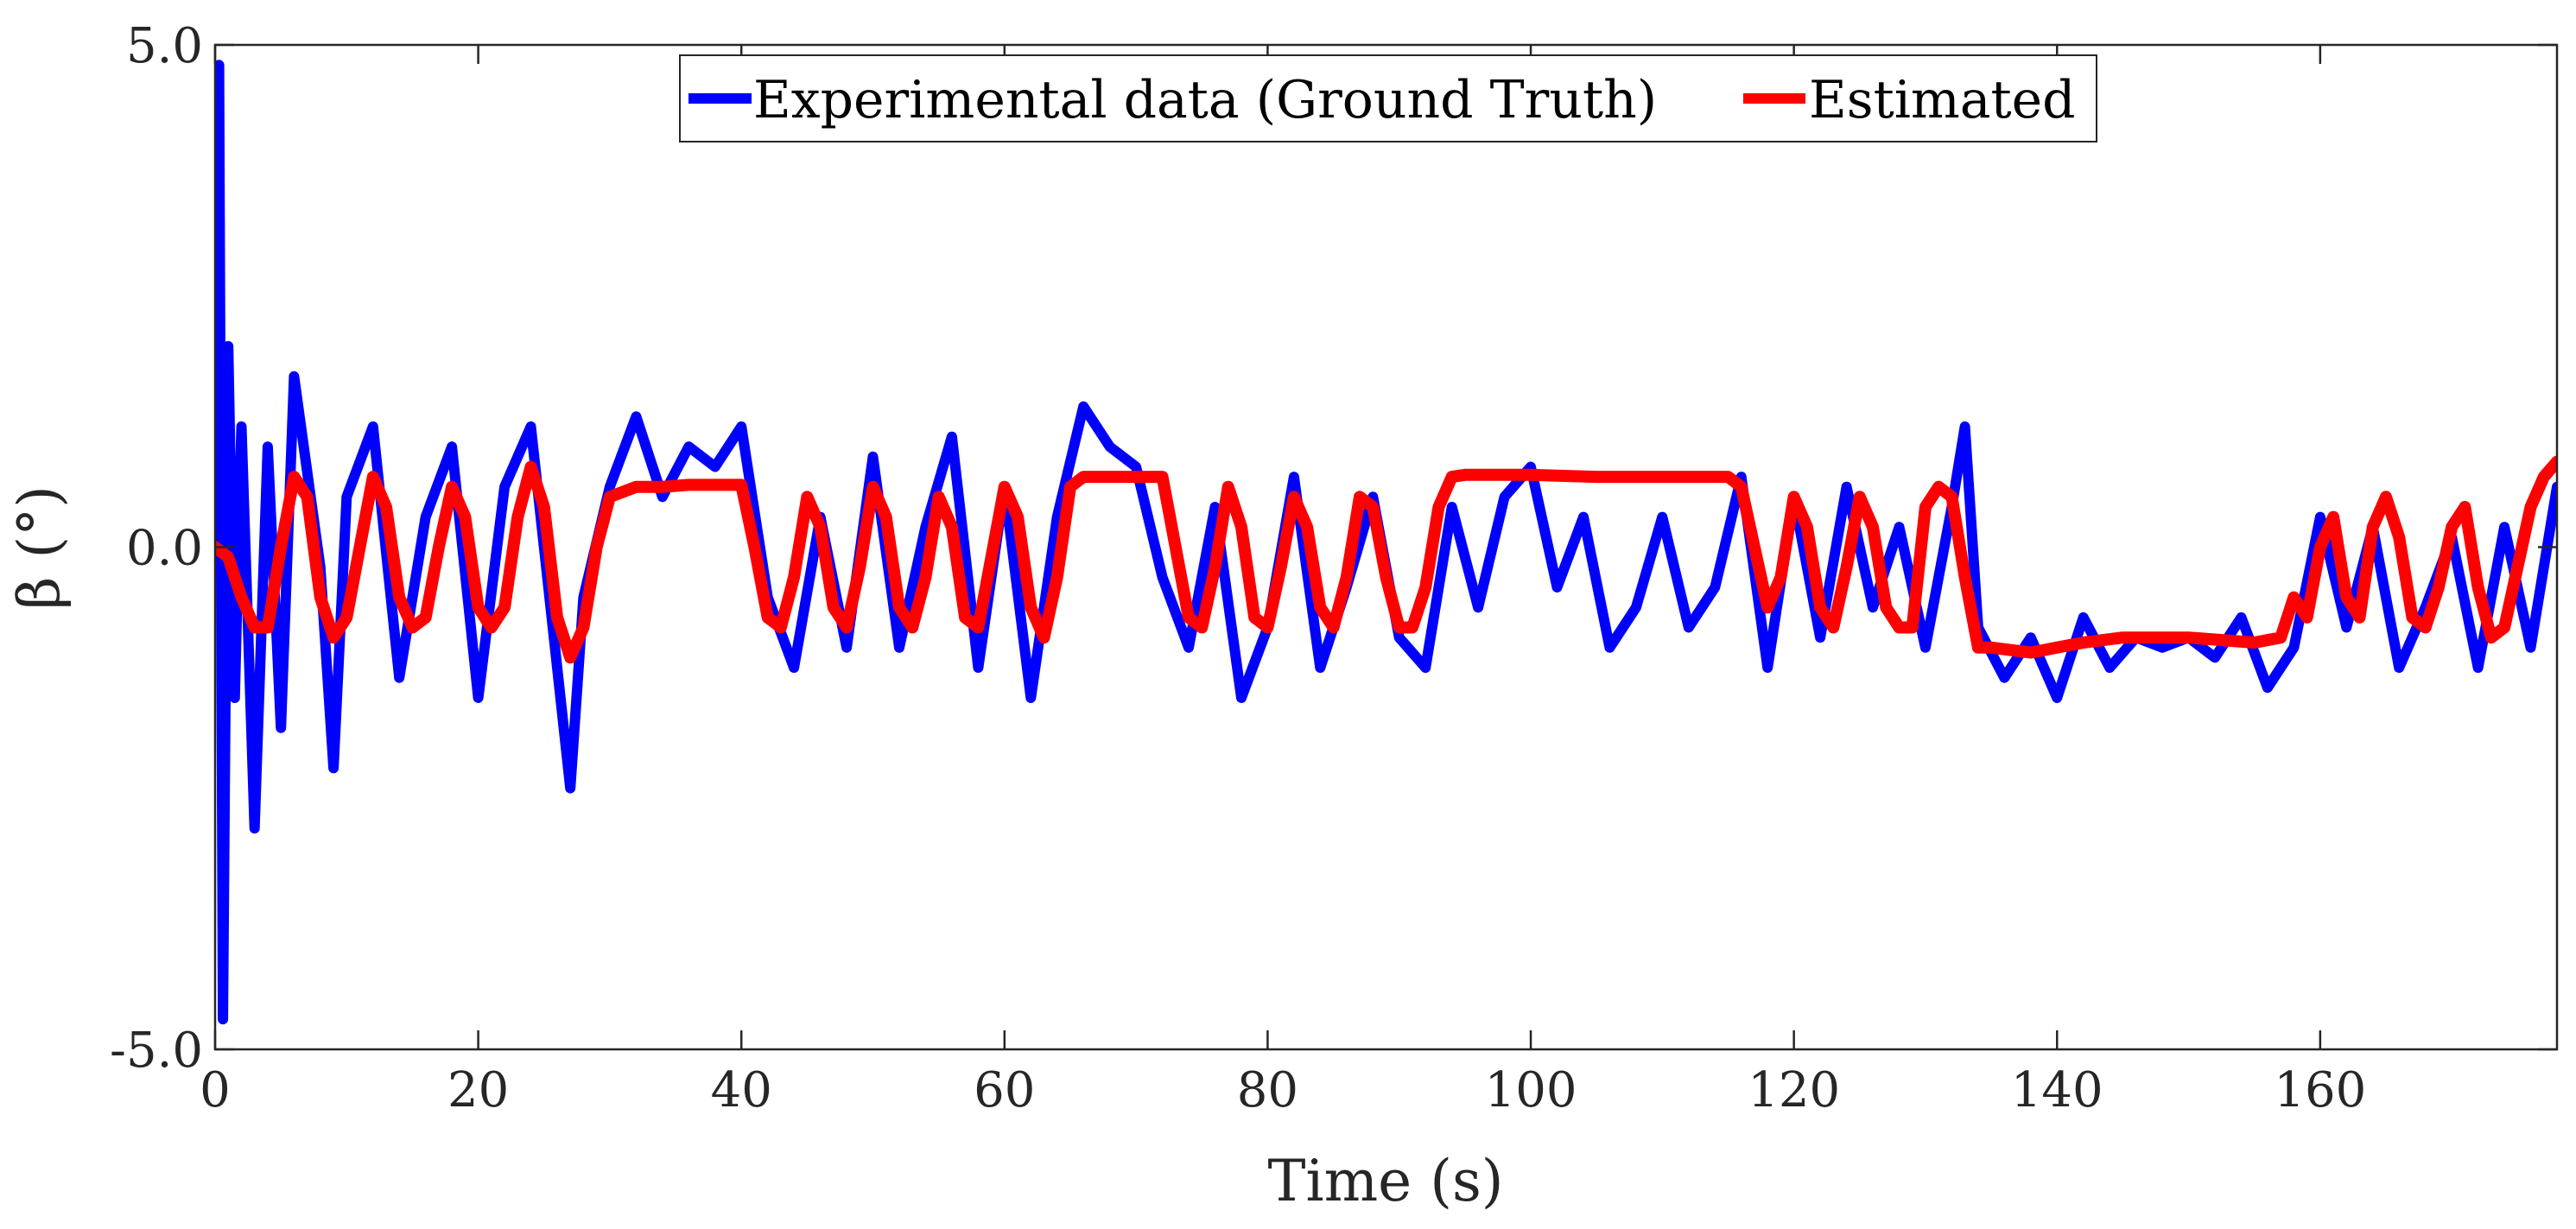  What do you see at coordinates (1267, 1090) in the screenshot?
I see `x-tick-label: 80` at bounding box center [1267, 1090].